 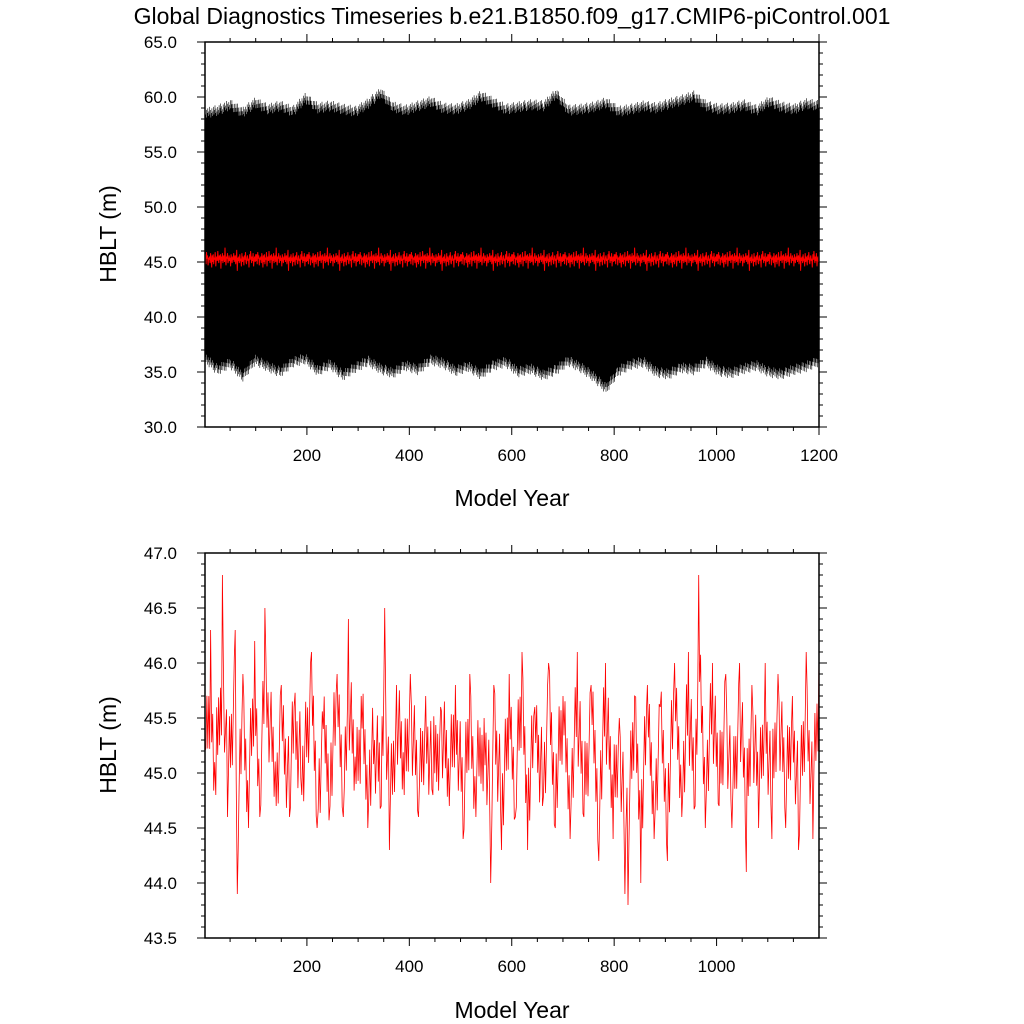 What do you see at coordinates (819, 455) in the screenshot?
I see `x-tick-label: 1200` at bounding box center [819, 455].